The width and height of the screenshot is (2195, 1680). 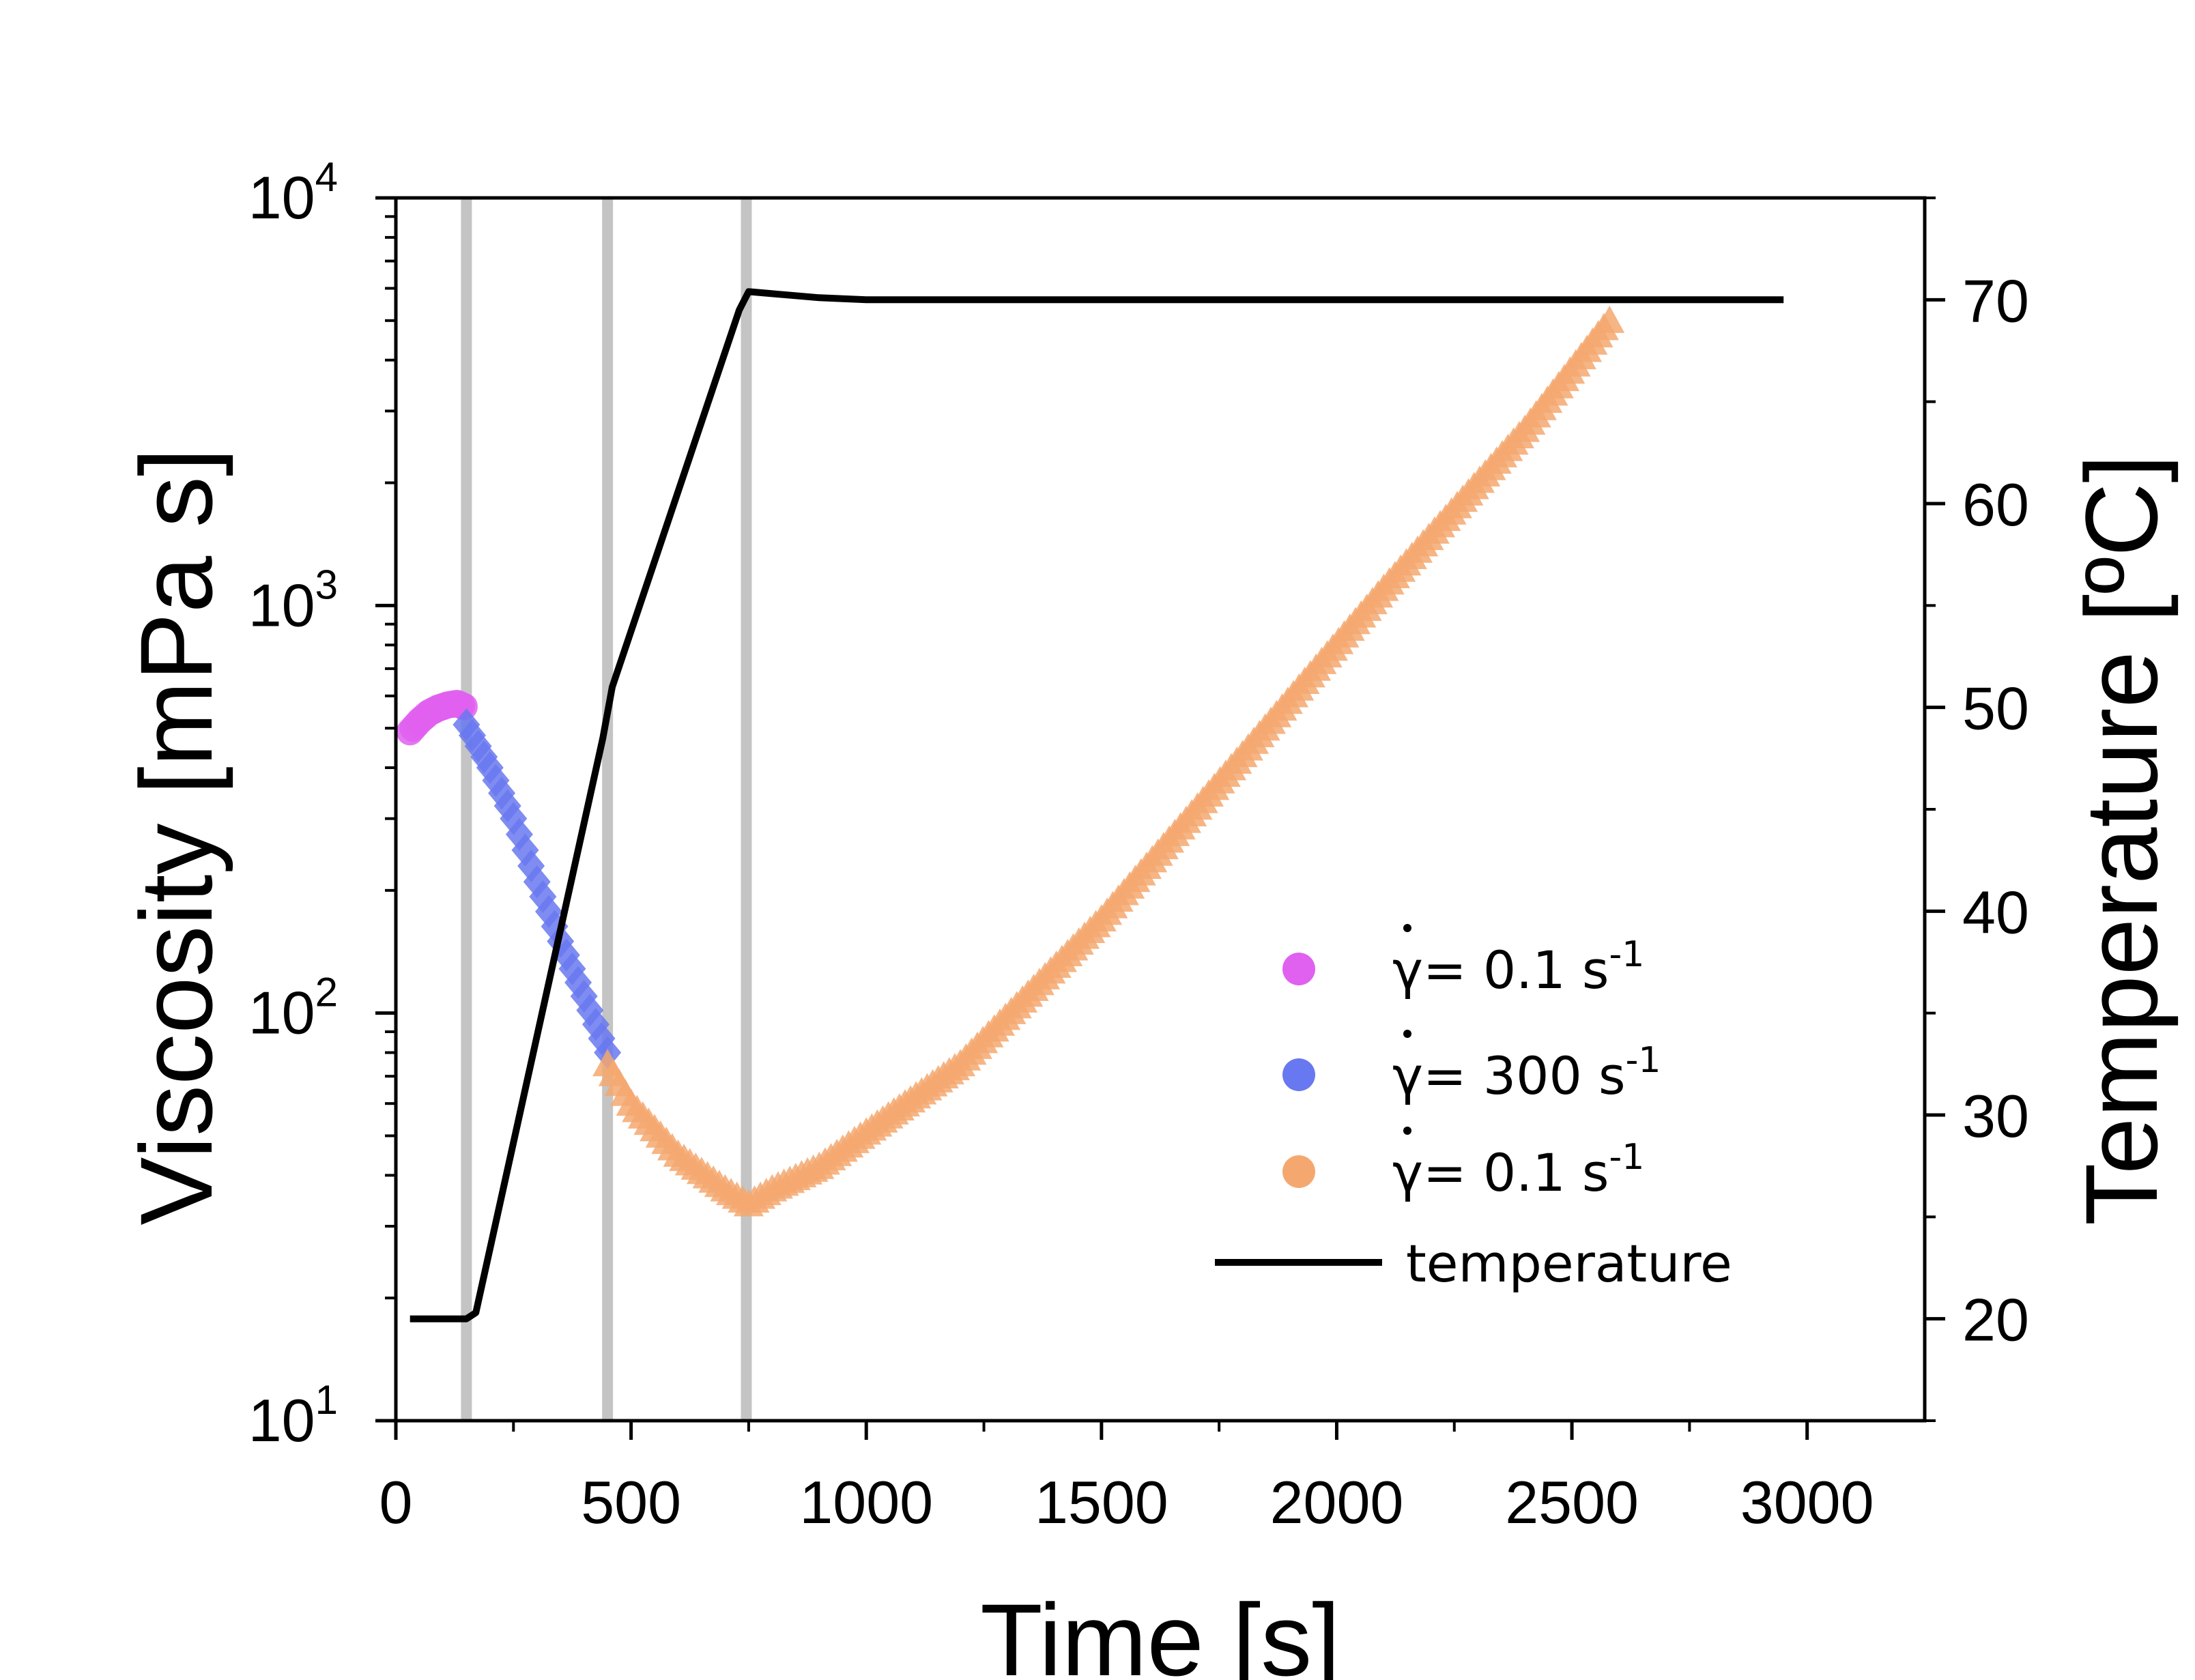 I want to click on left-y-tick-label: 10³, so click(x=293, y=600).